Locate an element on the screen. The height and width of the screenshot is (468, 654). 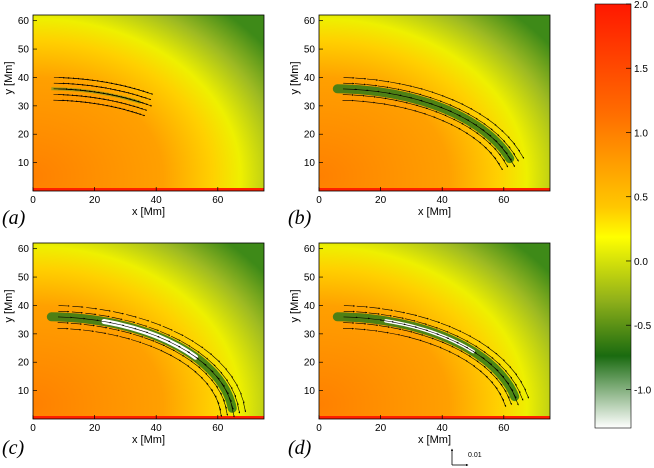
y-tick-label: 40 is located at coordinates (24, 306).